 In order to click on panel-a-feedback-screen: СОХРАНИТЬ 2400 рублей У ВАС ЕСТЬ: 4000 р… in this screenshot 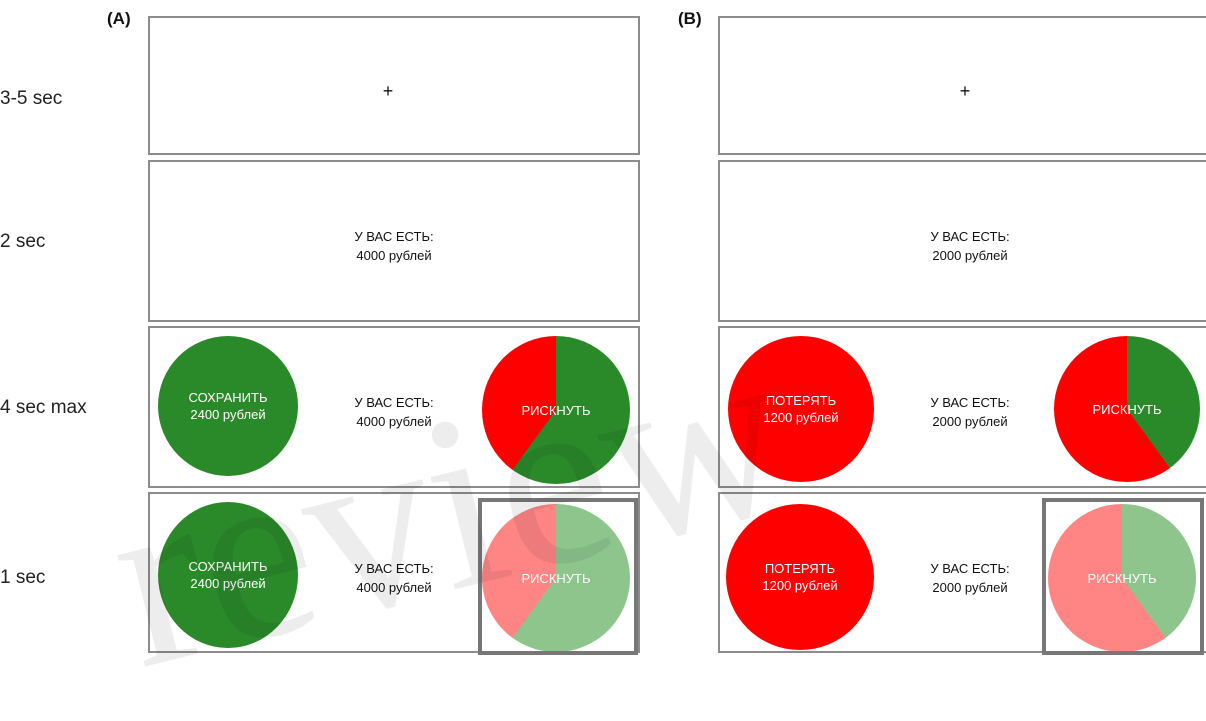, I will do `click(394, 573)`.